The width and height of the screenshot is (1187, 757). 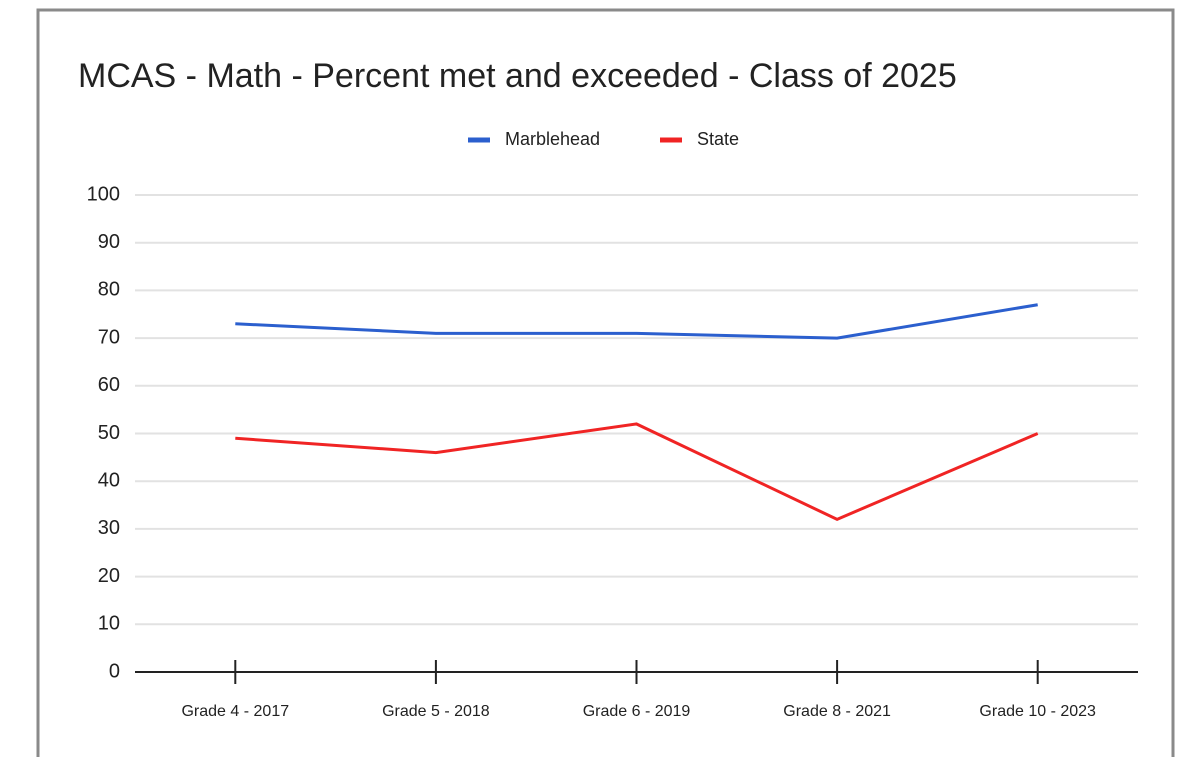 I want to click on y-tick-label: 0, so click(x=114, y=671).